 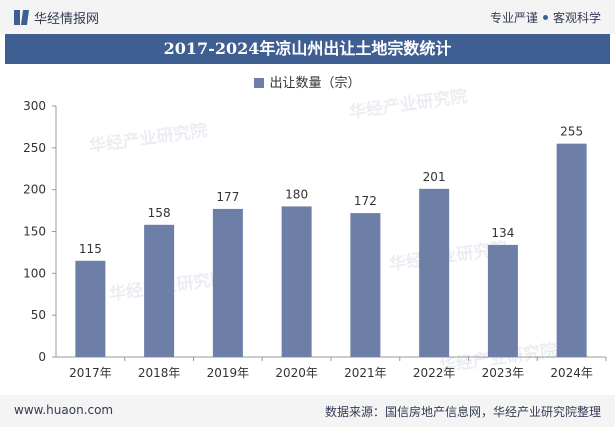 I want to click on bullet-dot-icon, so click(x=545, y=17).